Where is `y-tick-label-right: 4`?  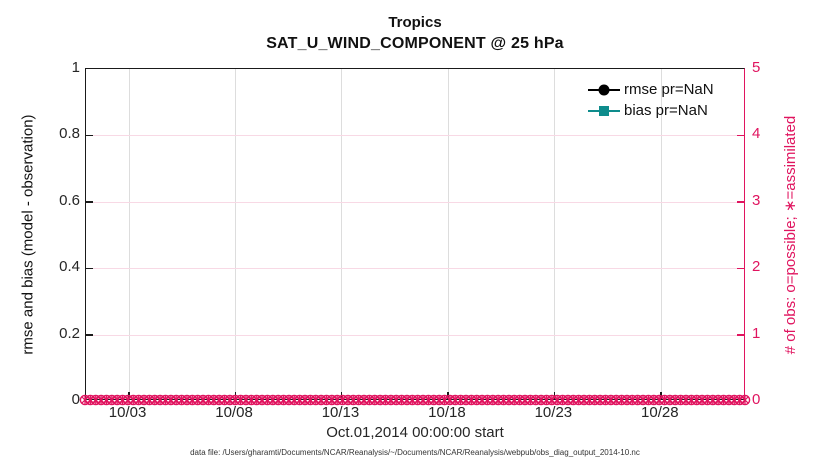 y-tick-label-right: 4 is located at coordinates (756, 134).